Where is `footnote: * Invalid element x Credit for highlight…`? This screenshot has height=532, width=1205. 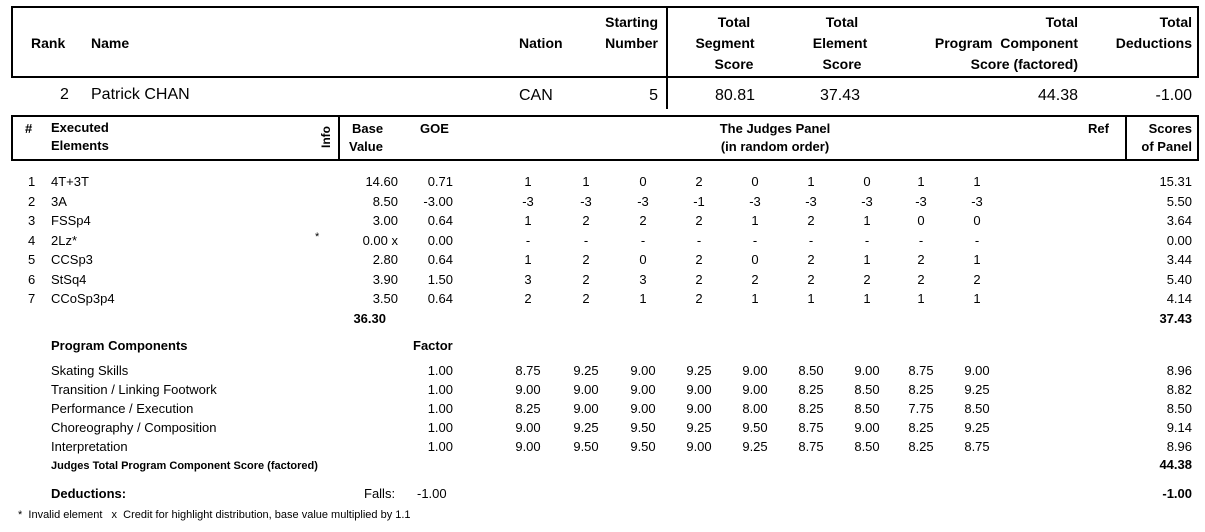
footnote: * Invalid element x Credit for highlight… is located at coordinates (214, 515).